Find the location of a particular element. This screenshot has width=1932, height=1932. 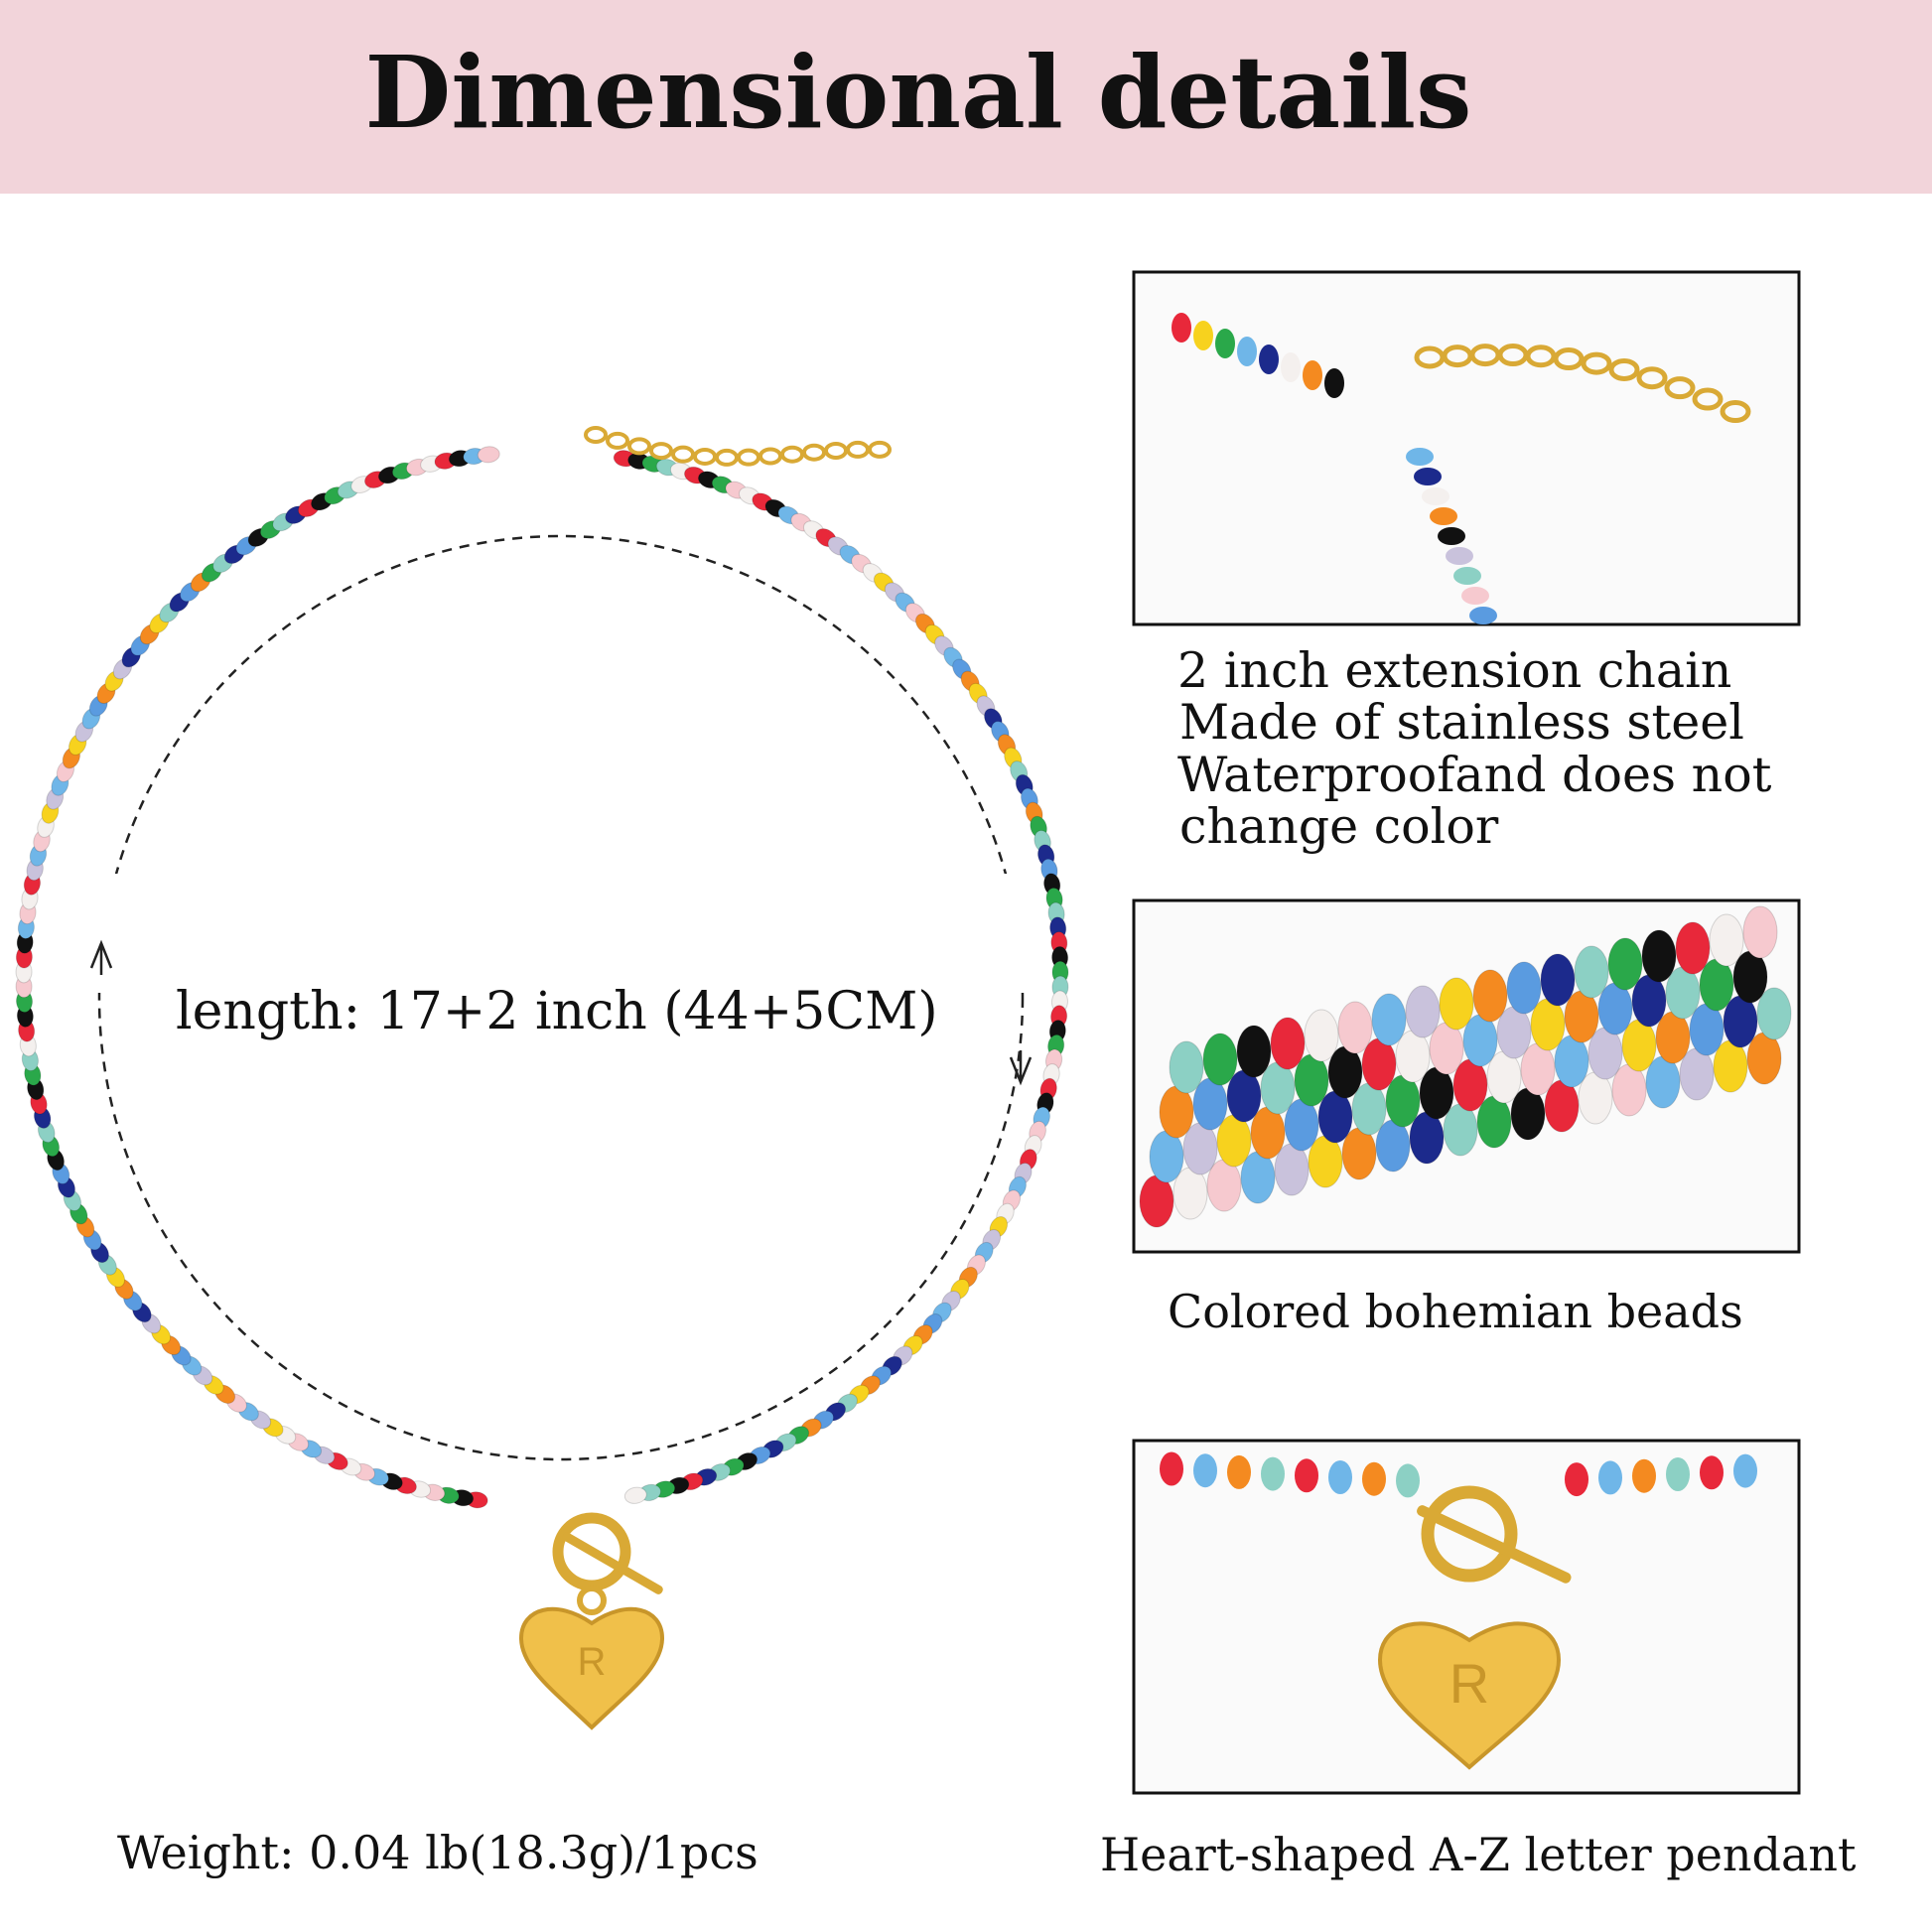

circle-gap is located at coordinates (556, 934).